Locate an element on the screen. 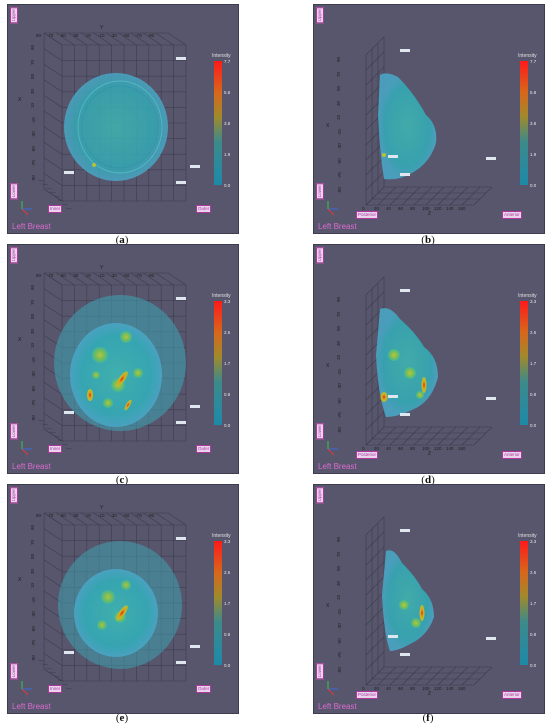 Image resolution: width=550 pixels, height=724 pixels. posterior-tag: Posterior is located at coordinates (367, 695).